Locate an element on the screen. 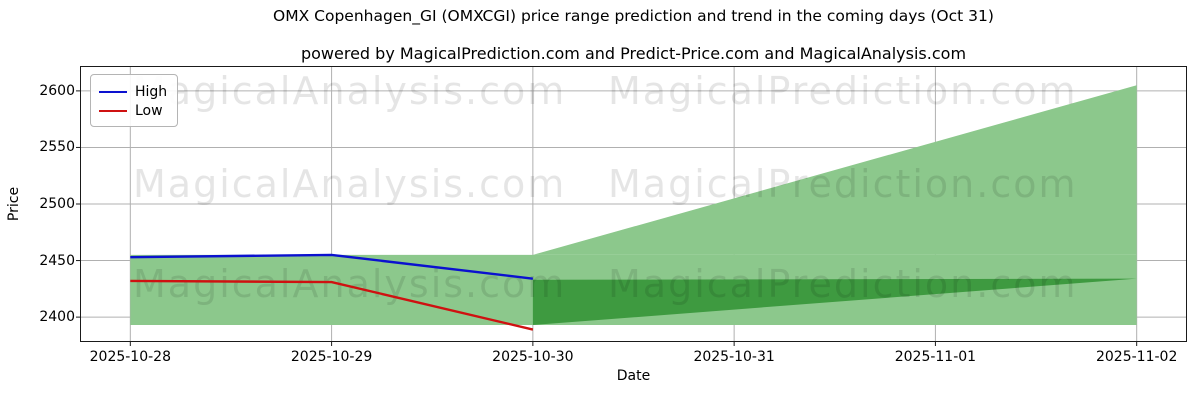 The width and height of the screenshot is (1200, 400). x-axis-label: Date is located at coordinates (633, 376).